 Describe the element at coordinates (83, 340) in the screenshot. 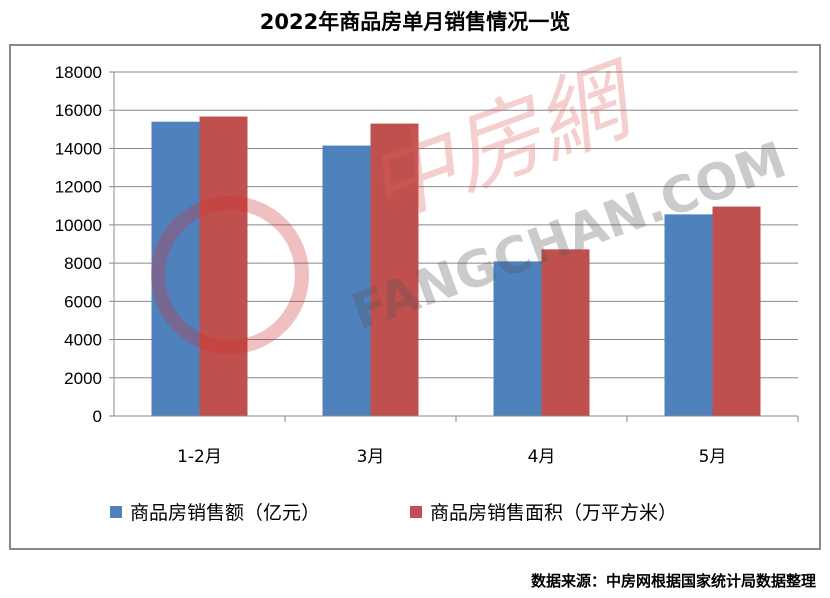

I see `y-tick-label: 4000` at that location.